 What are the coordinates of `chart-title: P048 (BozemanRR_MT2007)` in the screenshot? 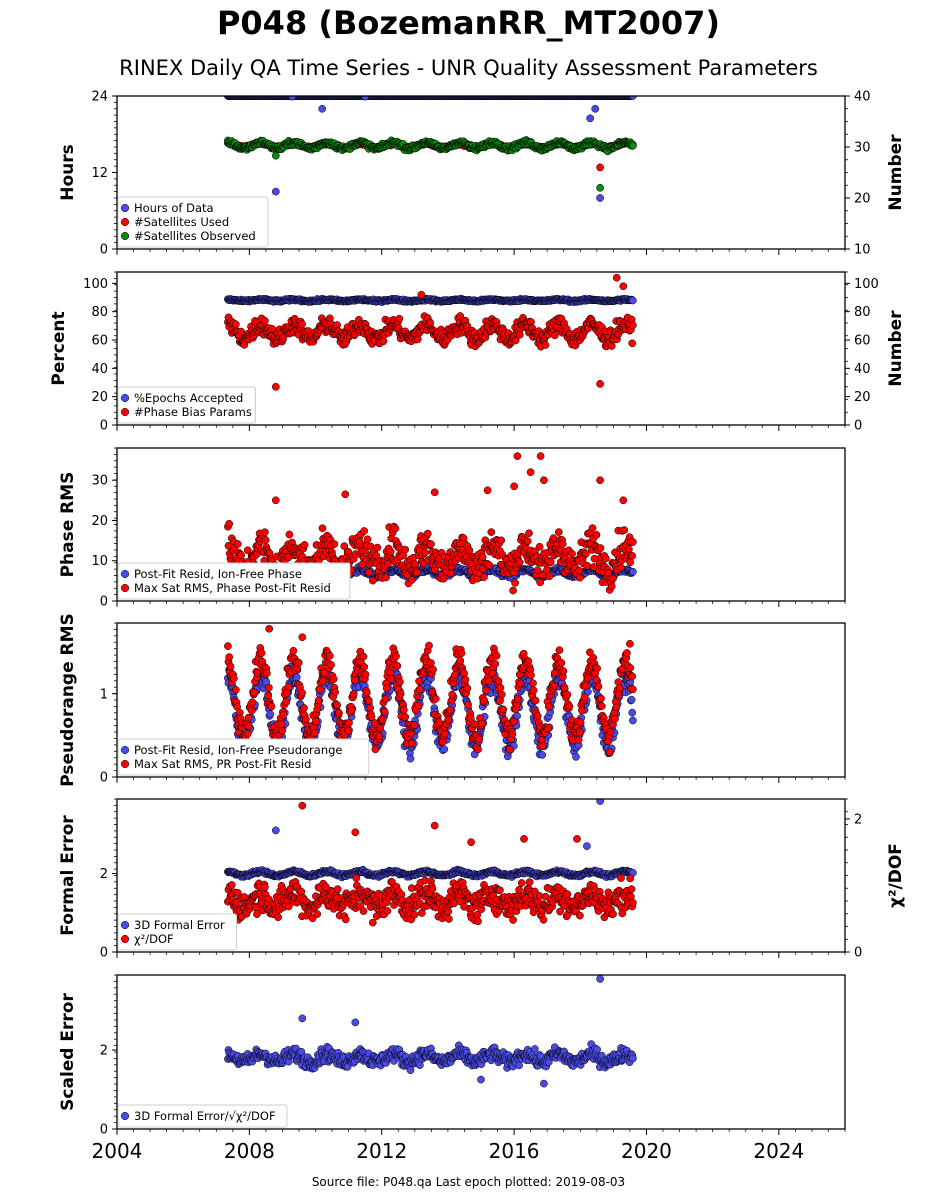 It's located at (468, 23).